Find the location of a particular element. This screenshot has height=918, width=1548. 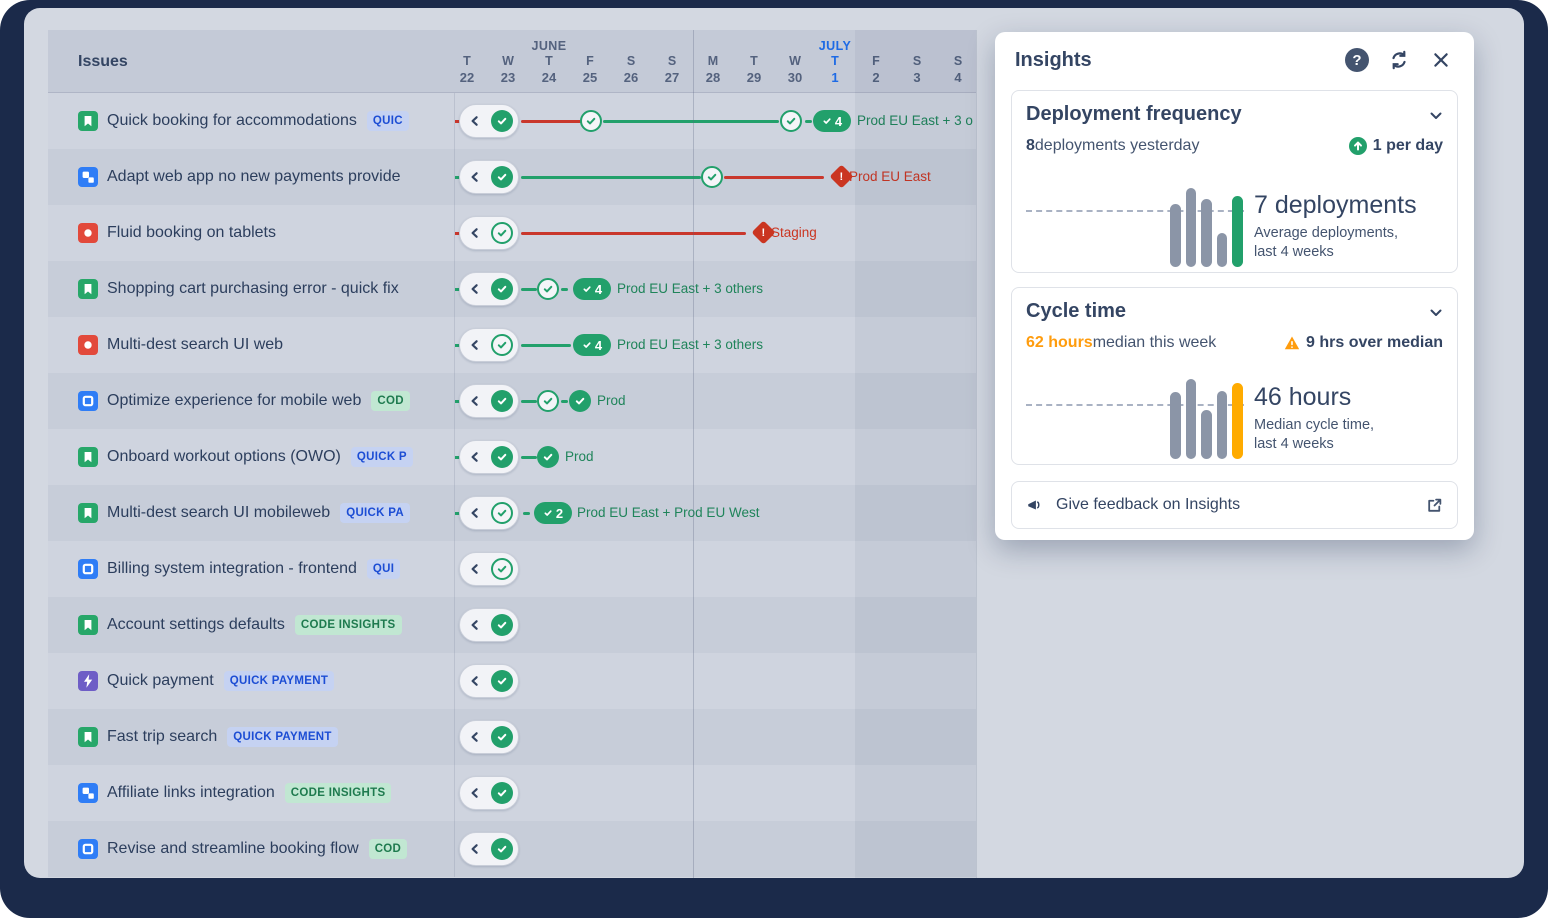

issue-title: Optimize experience for mobile web is located at coordinates (234, 400).